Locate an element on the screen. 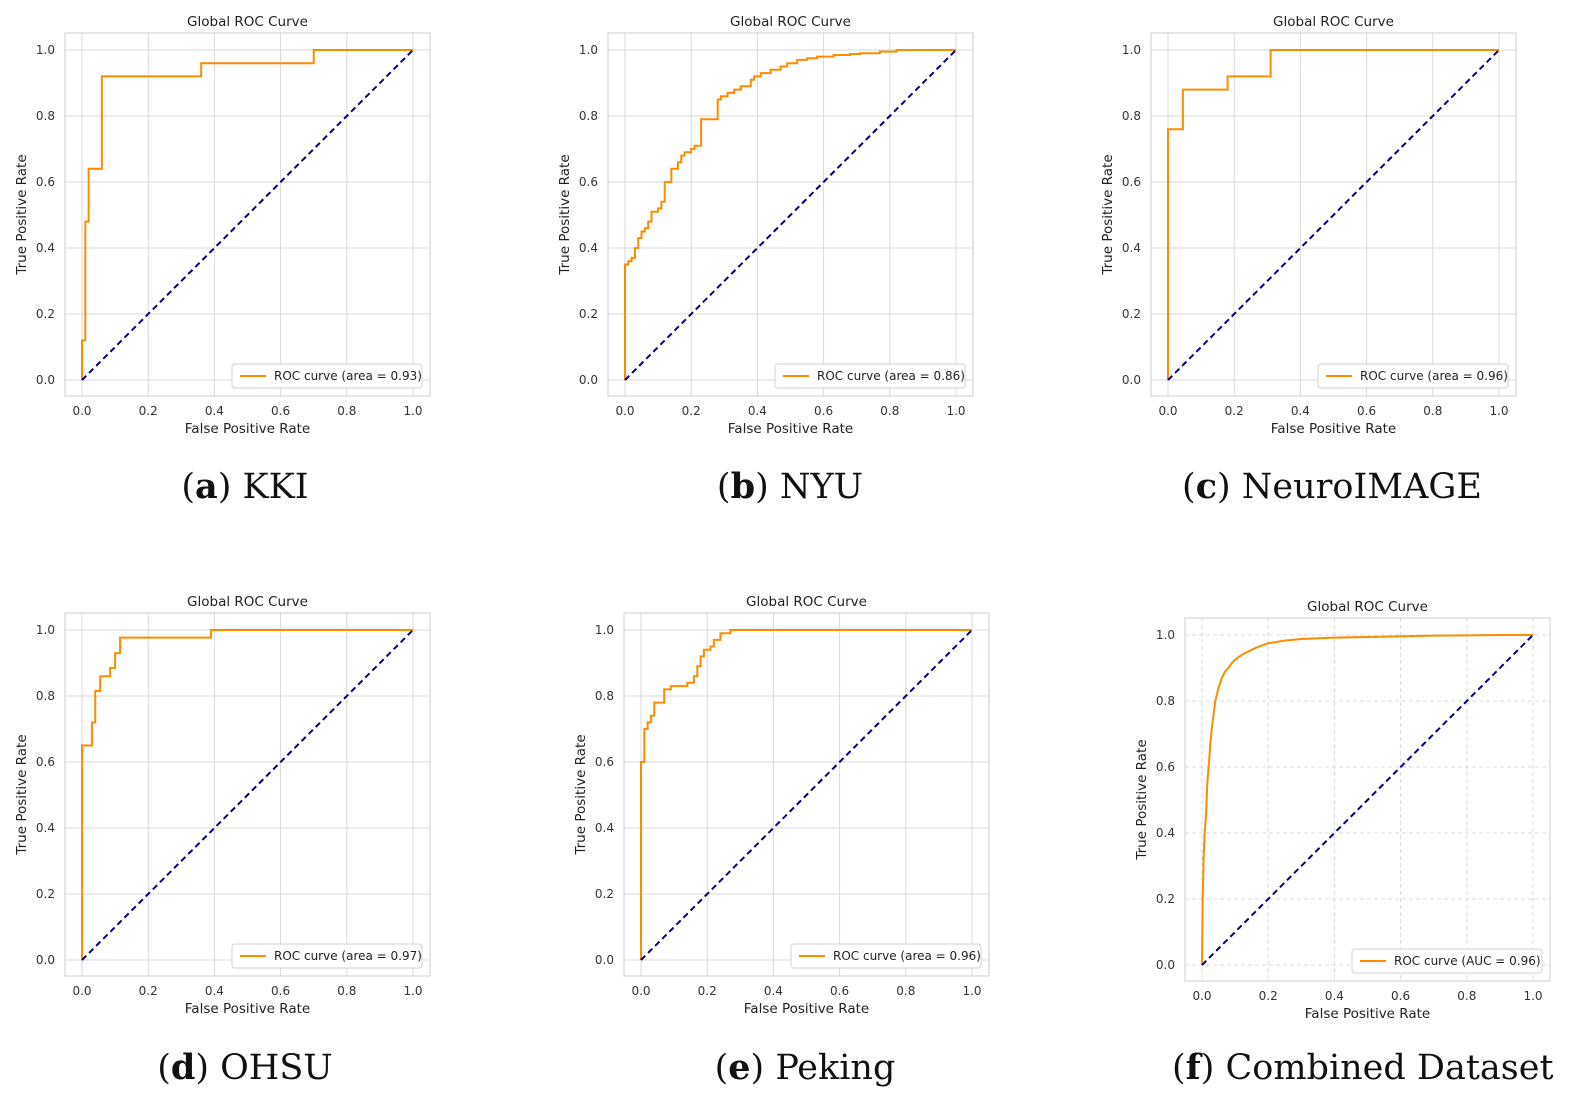 Image resolution: width=1573 pixels, height=1110 pixels. caption-letter: a is located at coordinates (206, 486).